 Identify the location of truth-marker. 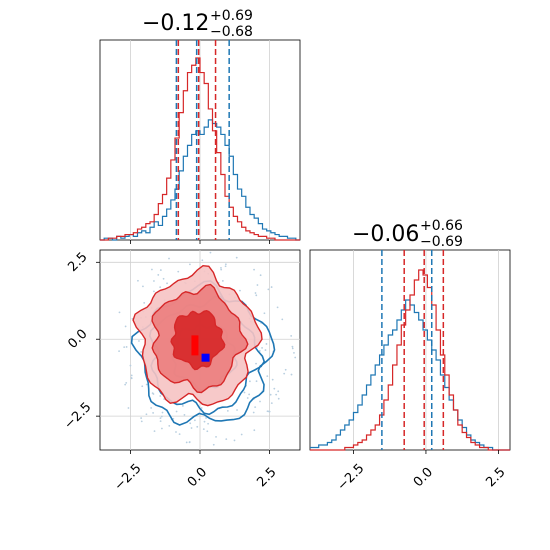
(195, 345).